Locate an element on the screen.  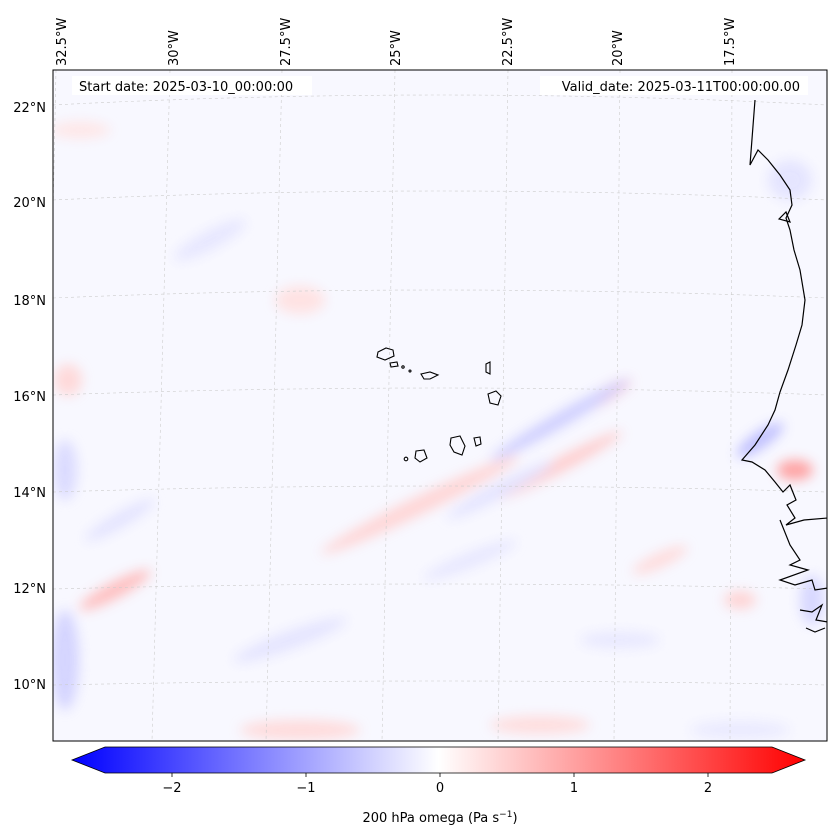
lat-labels: 22°N 20°N 18°N 16°N 14°N 12°N 10°N is located at coordinates (29, 397).